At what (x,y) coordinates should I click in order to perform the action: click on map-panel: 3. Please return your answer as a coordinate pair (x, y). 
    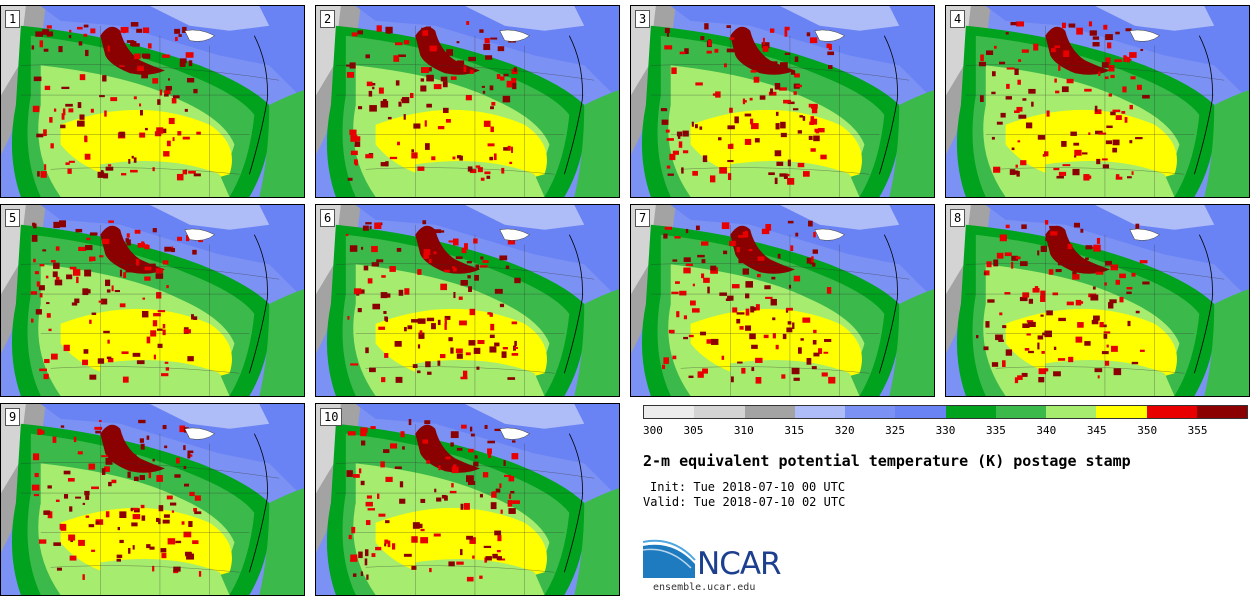
    Looking at the image, I should click on (782, 101).